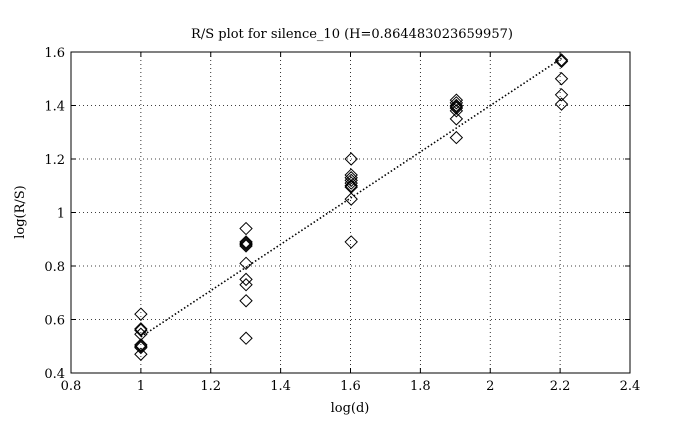  Describe the element at coordinates (54, 214) in the screenshot. I see `y-tick-labels: 0.4 0.6 0.8 1 1.2 1.4 1.6` at that location.